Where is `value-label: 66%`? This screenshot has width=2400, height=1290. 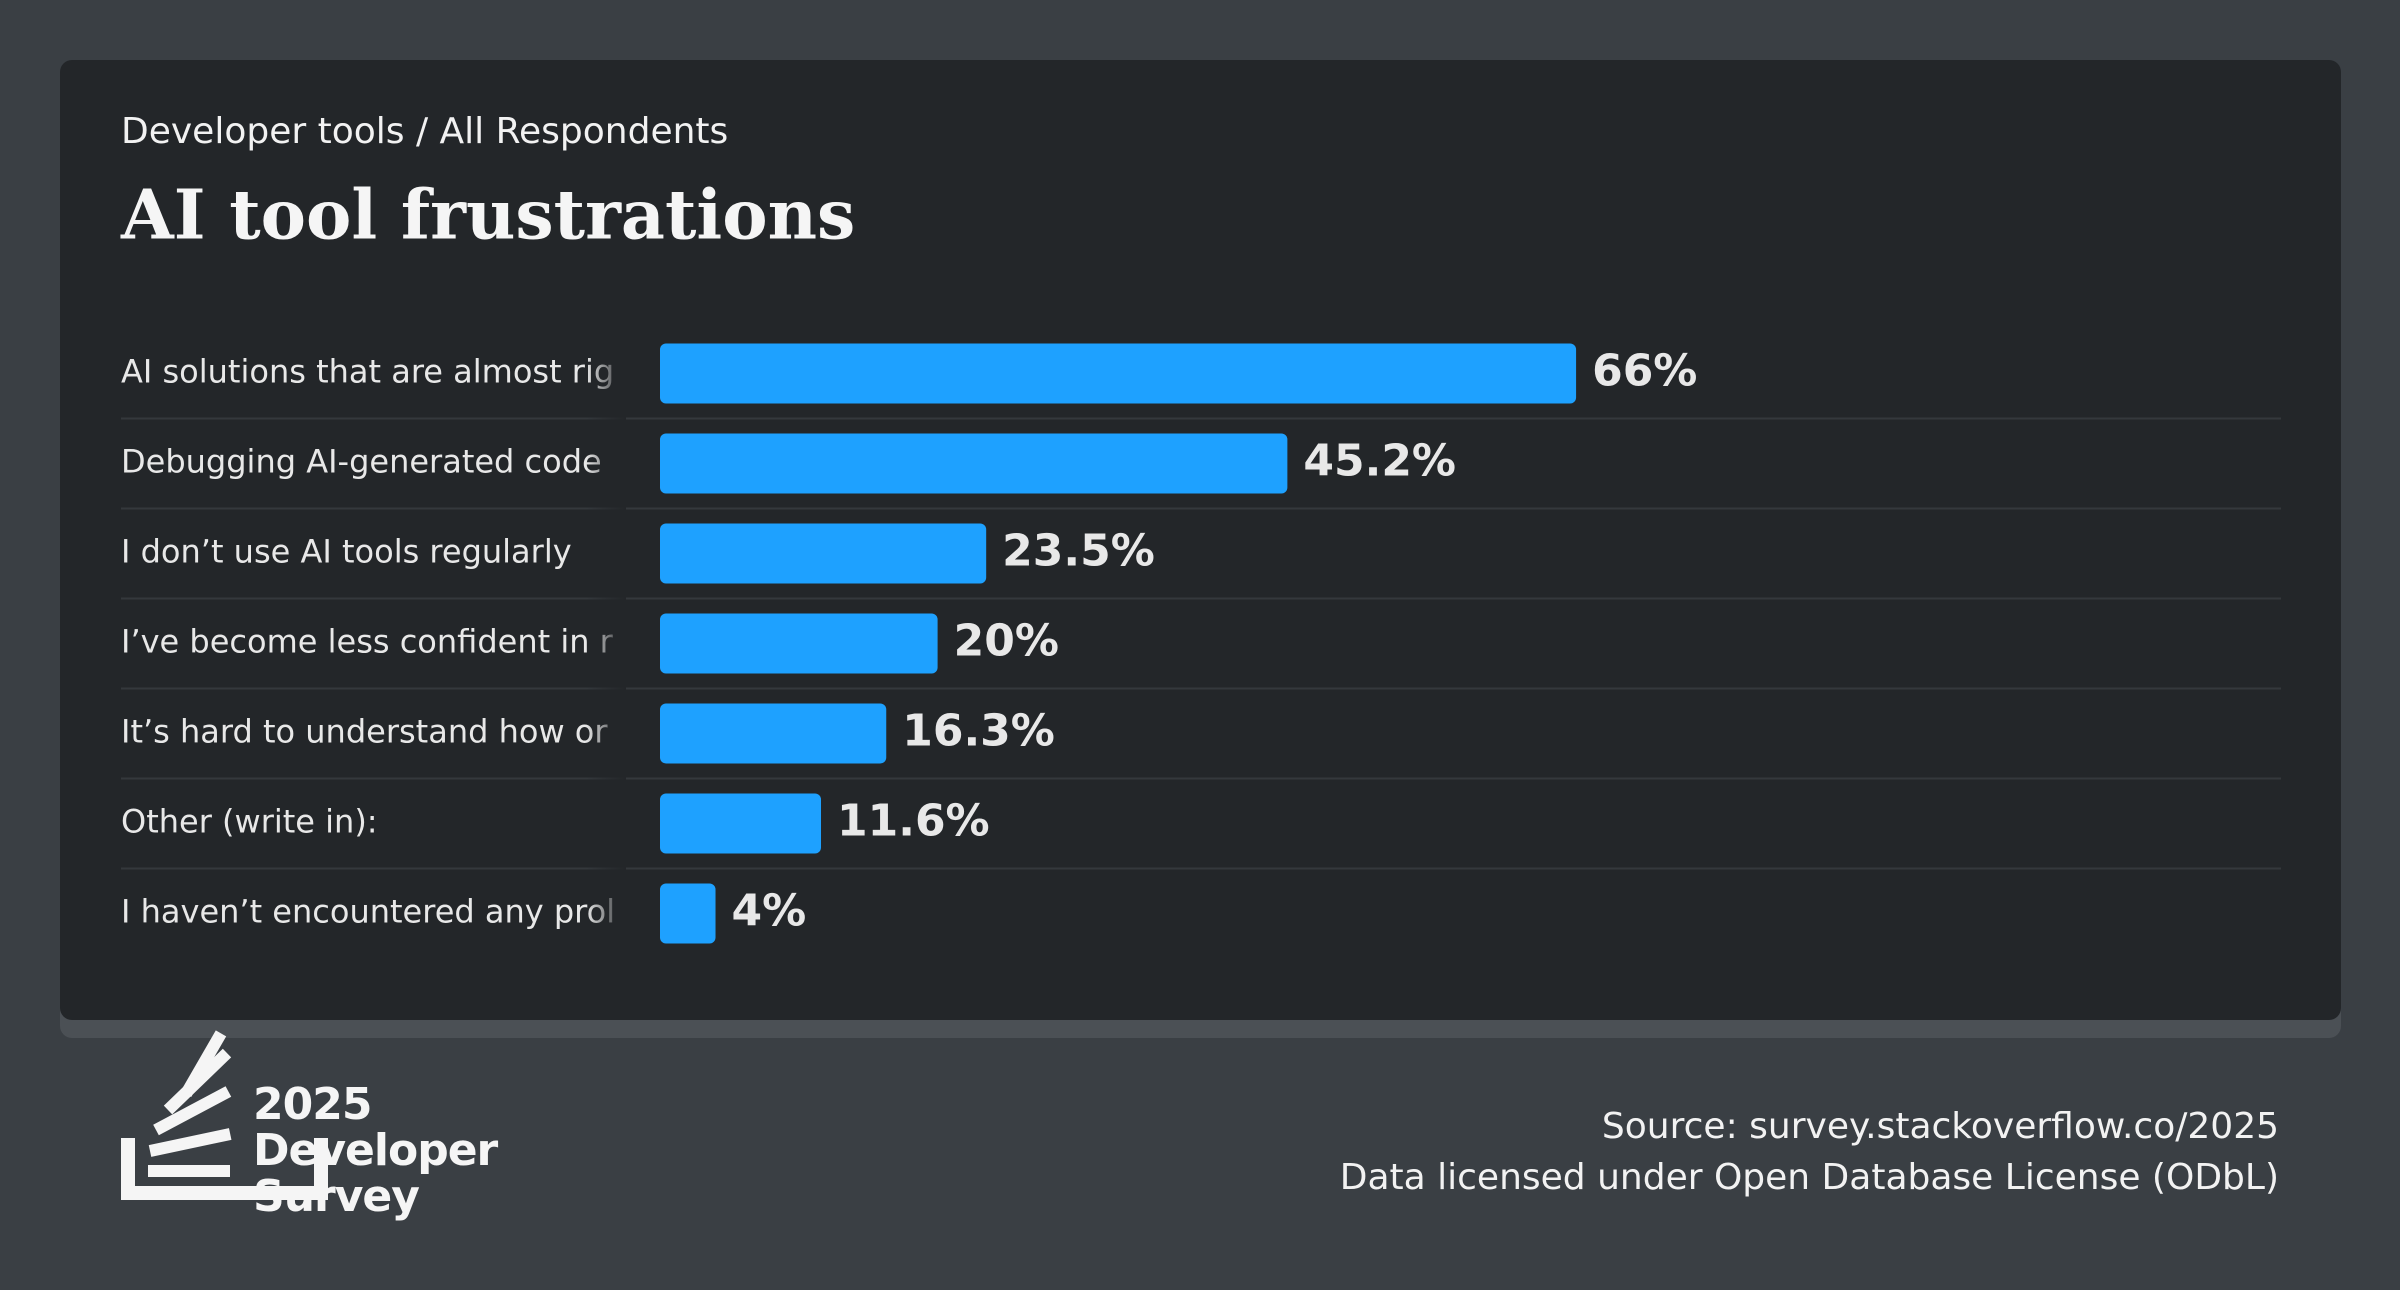
value-label: 66% is located at coordinates (1644, 371).